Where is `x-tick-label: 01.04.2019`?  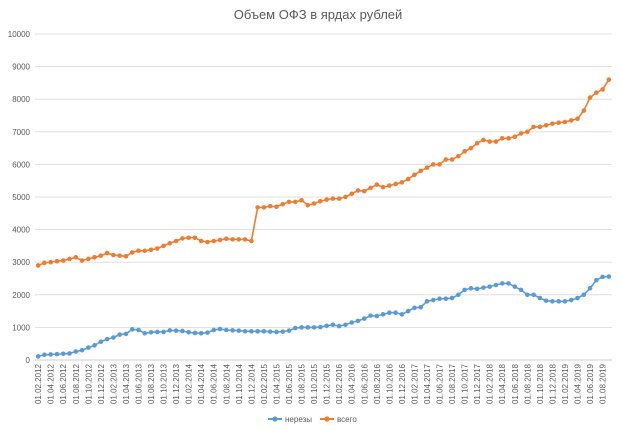
x-tick-label: 01.04.2019 is located at coordinates (578, 383).